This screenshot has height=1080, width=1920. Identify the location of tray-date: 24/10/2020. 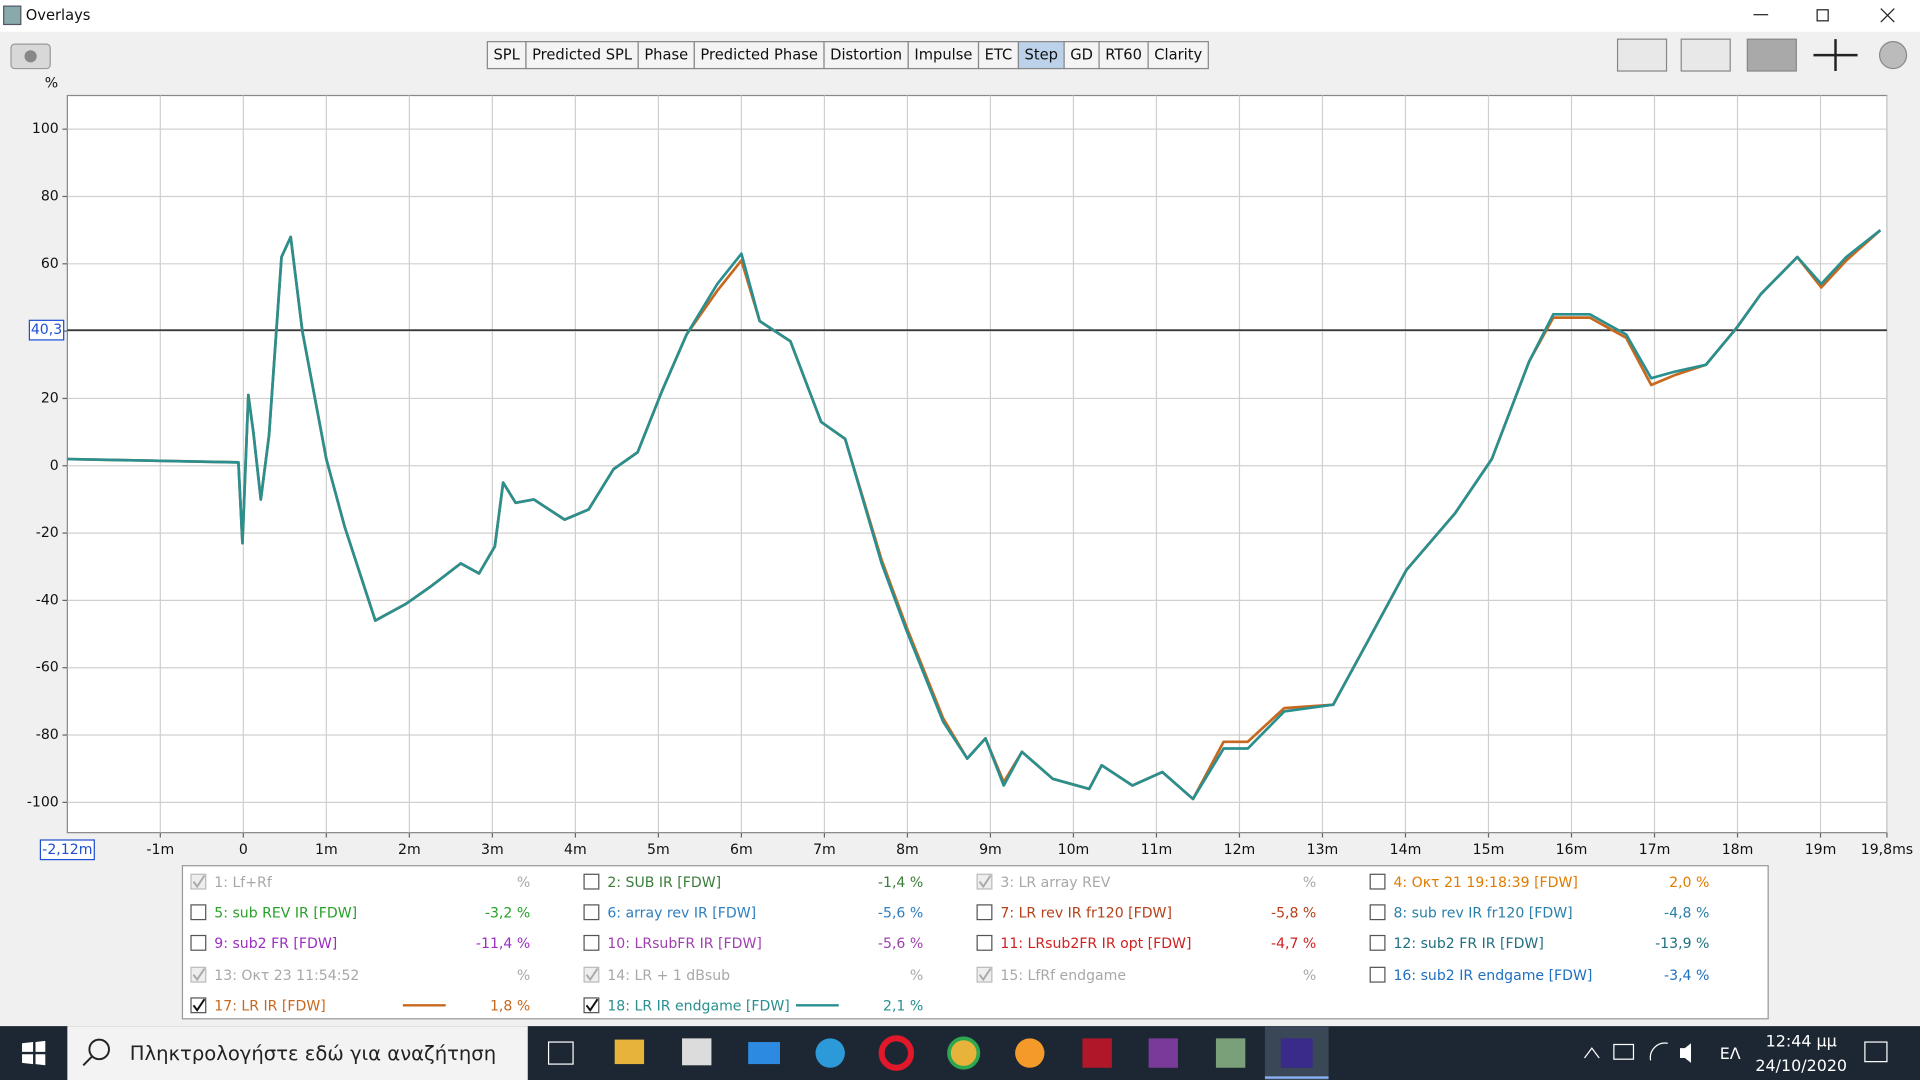
(1801, 1065).